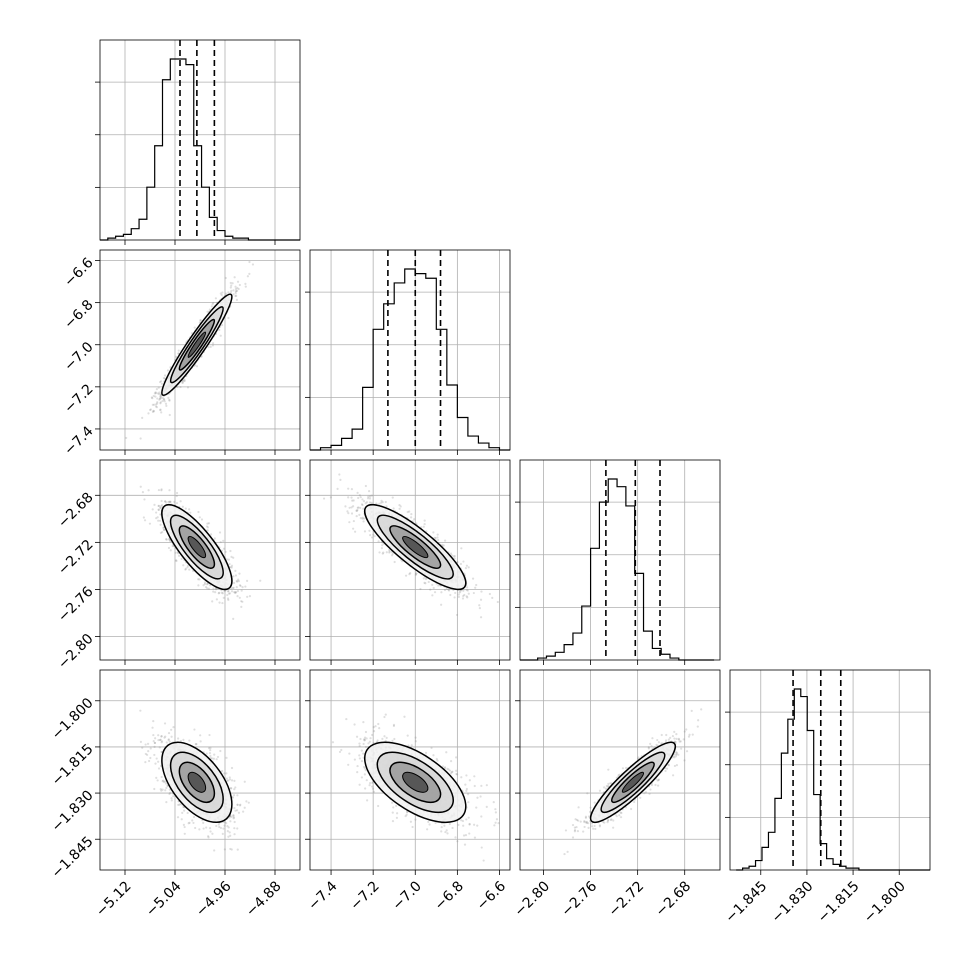 The width and height of the screenshot is (970, 970). I want to click on panel-frame, so click(620, 560).